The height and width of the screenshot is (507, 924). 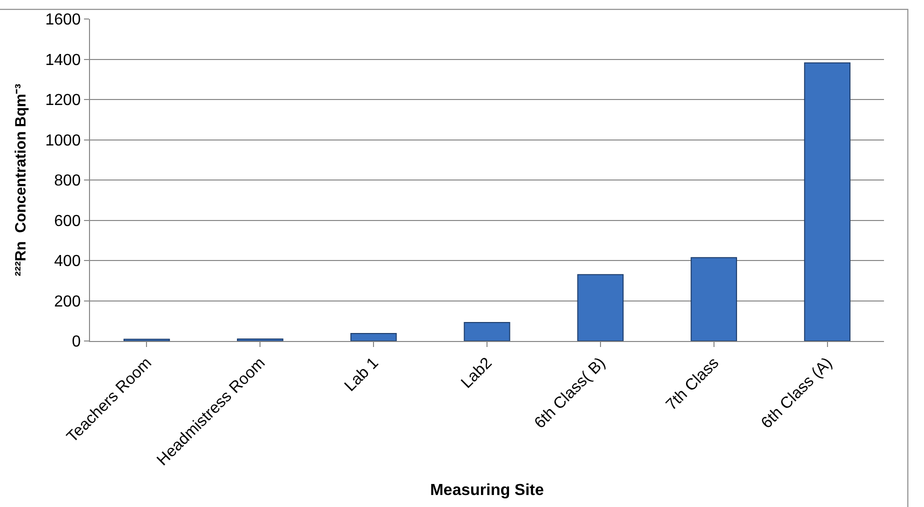 I want to click on x-axis-title: Measuring Site, so click(x=487, y=490).